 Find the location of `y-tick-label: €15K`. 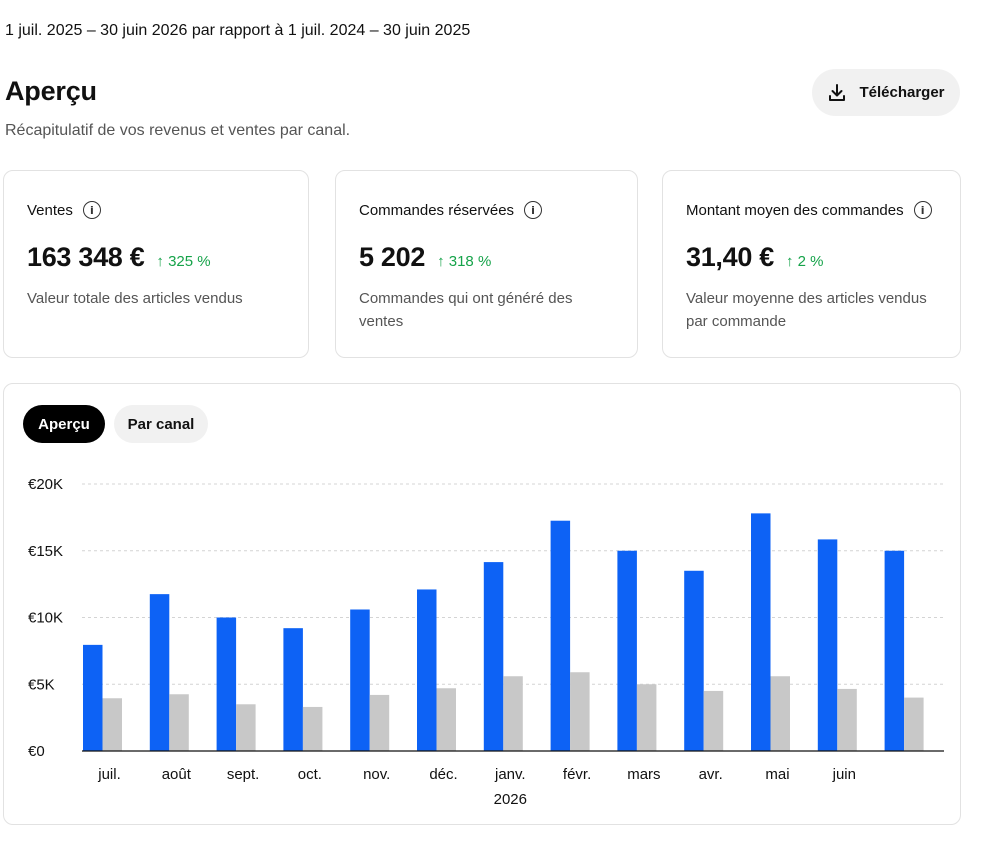

y-tick-label: €15K is located at coordinates (45, 551).